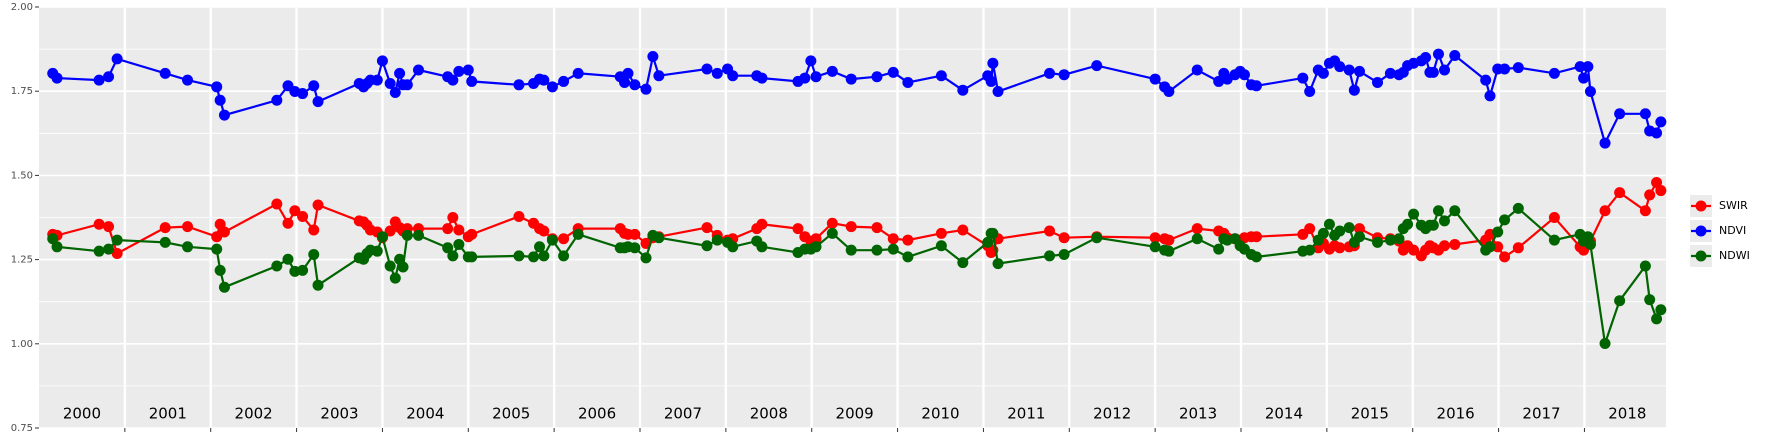 This screenshot has height=442, width=1773. What do you see at coordinates (597, 414) in the screenshot?
I see `year-label: 2006` at bounding box center [597, 414].